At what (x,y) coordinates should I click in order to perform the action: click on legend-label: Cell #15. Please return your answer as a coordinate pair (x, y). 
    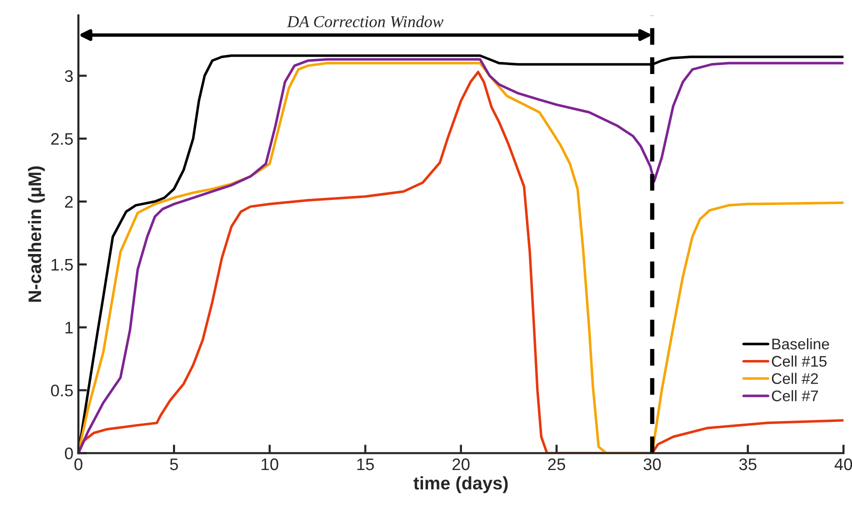
    Looking at the image, I should click on (799, 361).